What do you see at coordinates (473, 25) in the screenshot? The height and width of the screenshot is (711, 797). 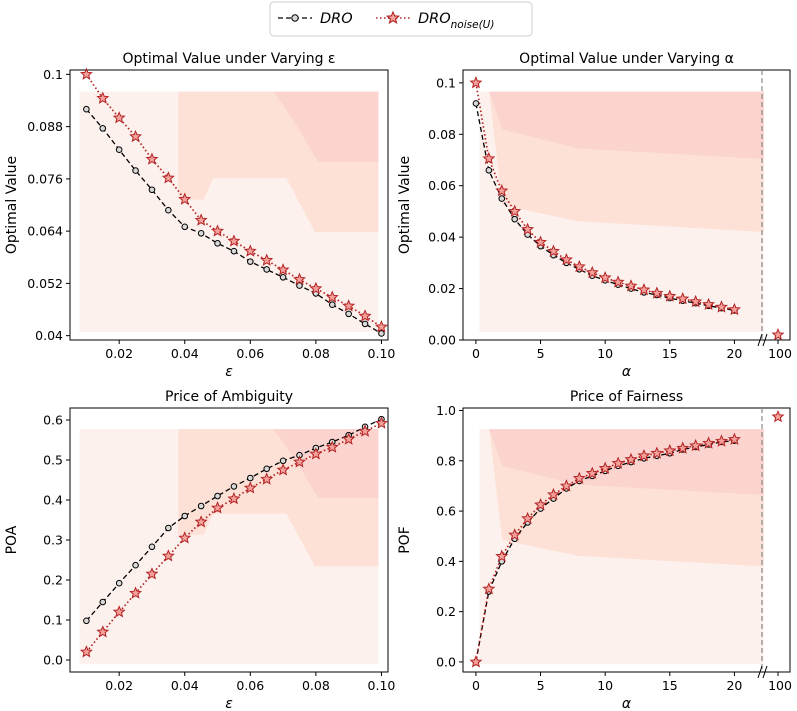 I see `legend-noise-label-sub: noise(U)` at bounding box center [473, 25].